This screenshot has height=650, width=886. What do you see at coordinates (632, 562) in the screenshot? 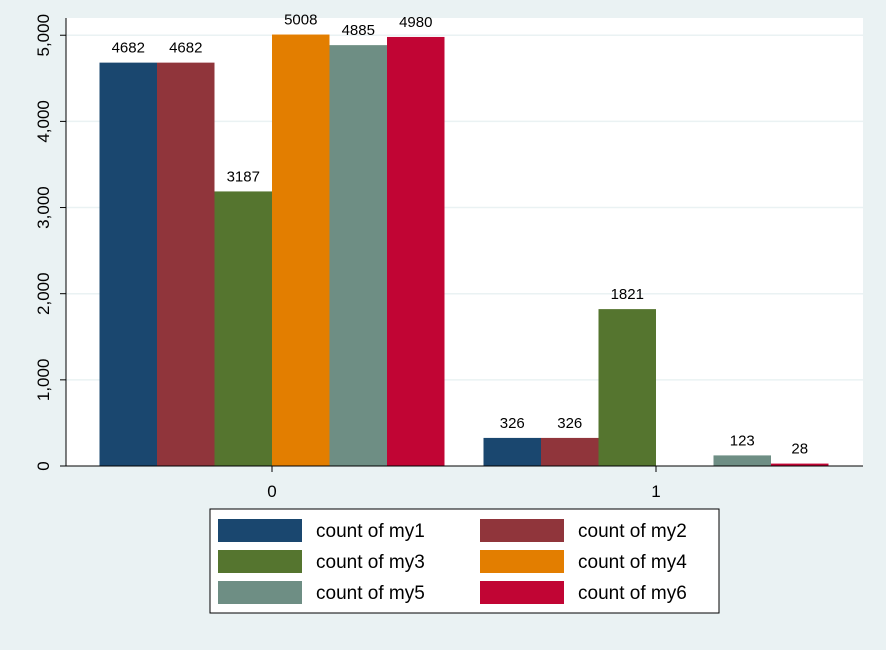
I see `legend-label: count of my4` at bounding box center [632, 562].